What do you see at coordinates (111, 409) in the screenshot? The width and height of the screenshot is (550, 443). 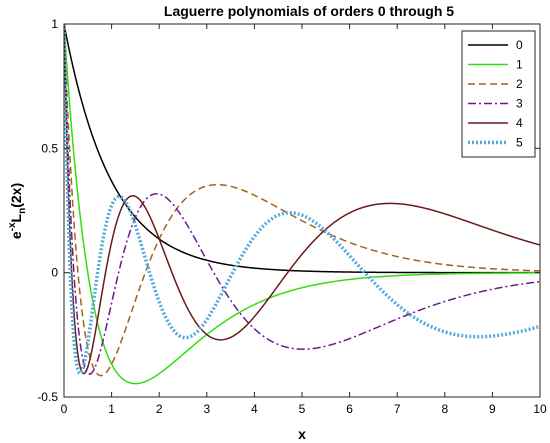 I see `x-tick-label: 1` at bounding box center [111, 409].